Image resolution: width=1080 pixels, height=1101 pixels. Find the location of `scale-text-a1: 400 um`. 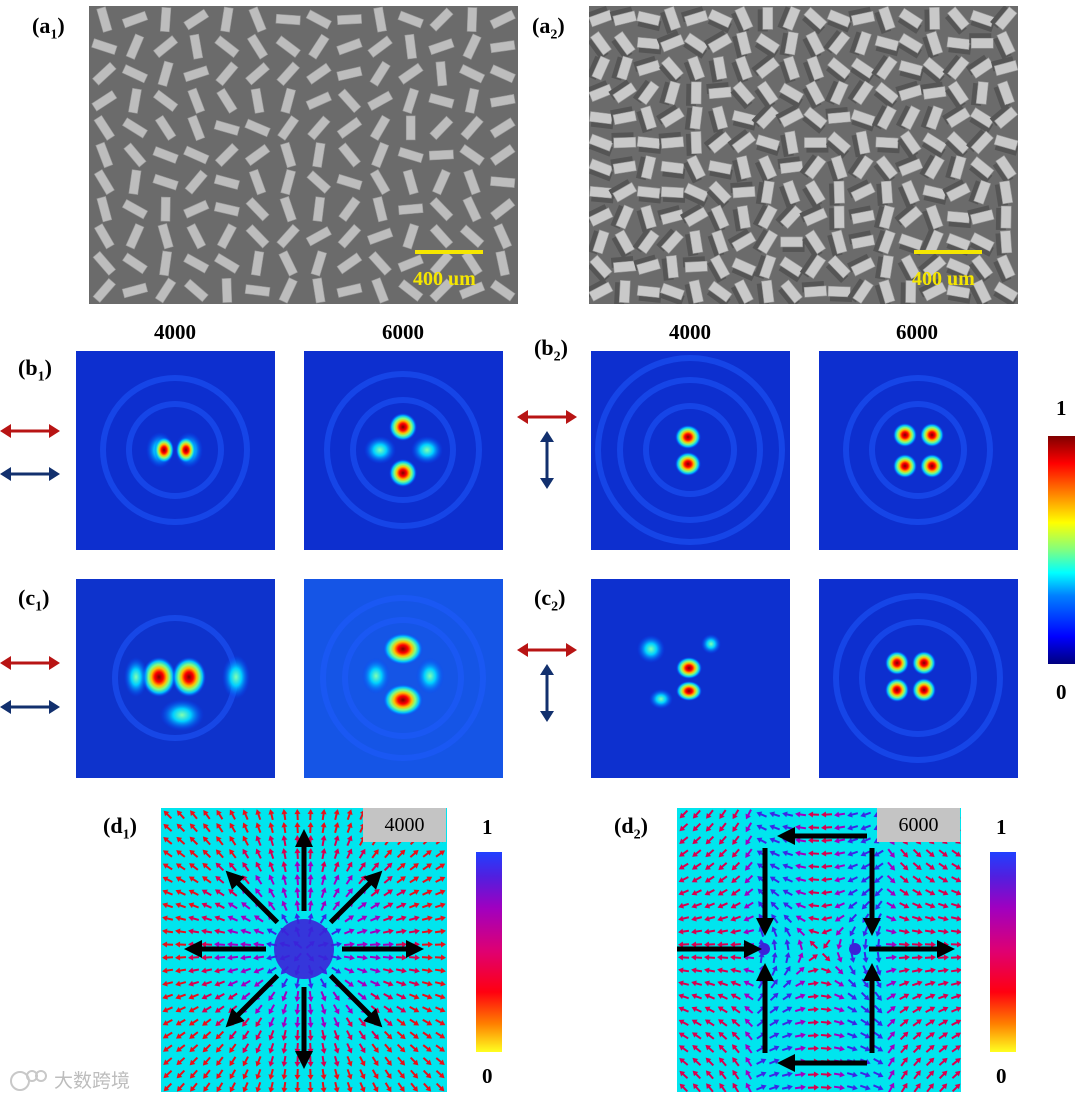

scale-text-a1: 400 um is located at coordinates (444, 279).